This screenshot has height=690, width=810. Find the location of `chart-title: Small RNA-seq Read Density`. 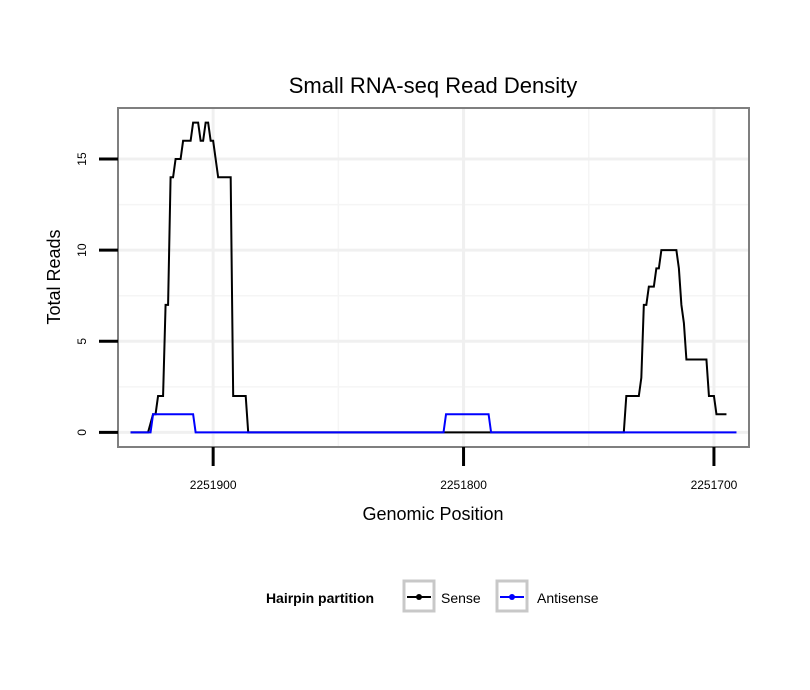

chart-title: Small RNA-seq Read Density is located at coordinates (433, 85).